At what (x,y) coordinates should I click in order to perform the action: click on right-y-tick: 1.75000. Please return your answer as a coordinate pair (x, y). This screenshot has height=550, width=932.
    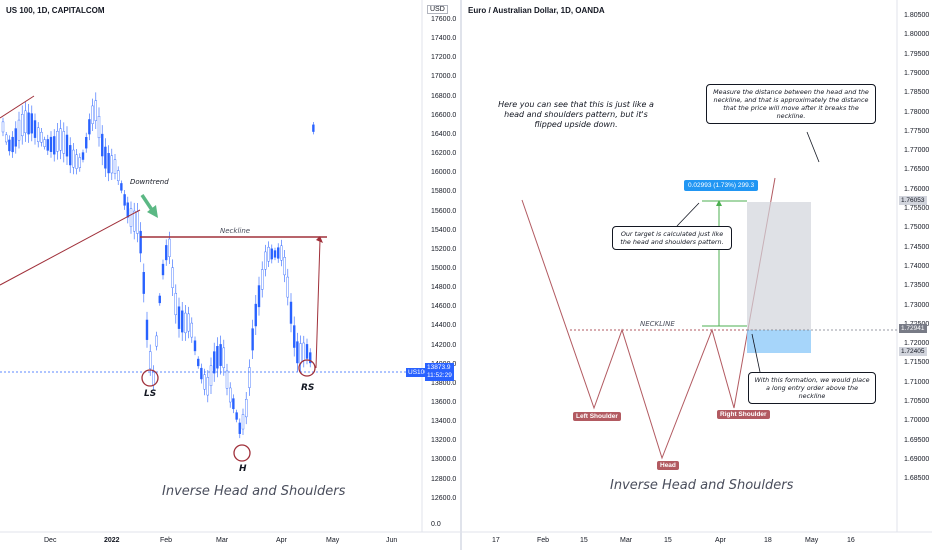
    Looking at the image, I should click on (917, 228).